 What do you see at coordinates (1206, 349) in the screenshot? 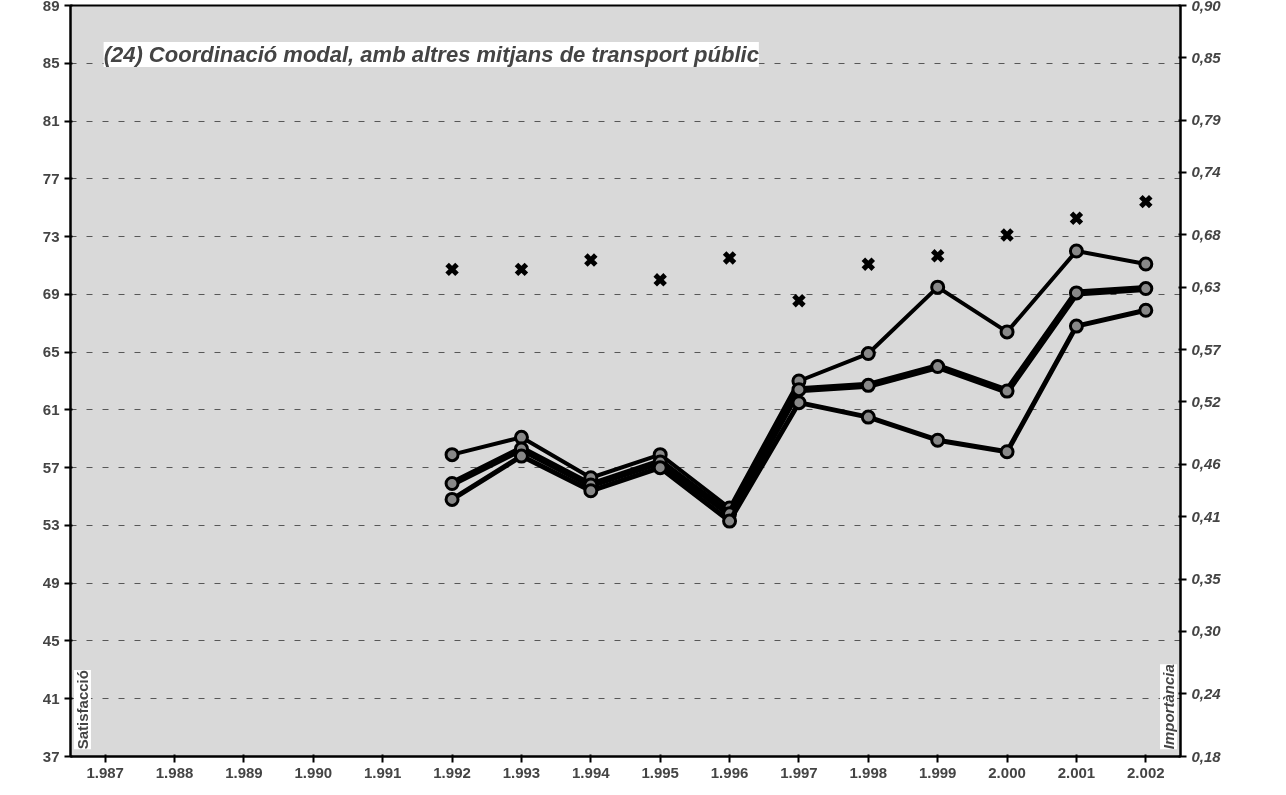
I see `y2-tick-label: 0,57` at bounding box center [1206, 349].